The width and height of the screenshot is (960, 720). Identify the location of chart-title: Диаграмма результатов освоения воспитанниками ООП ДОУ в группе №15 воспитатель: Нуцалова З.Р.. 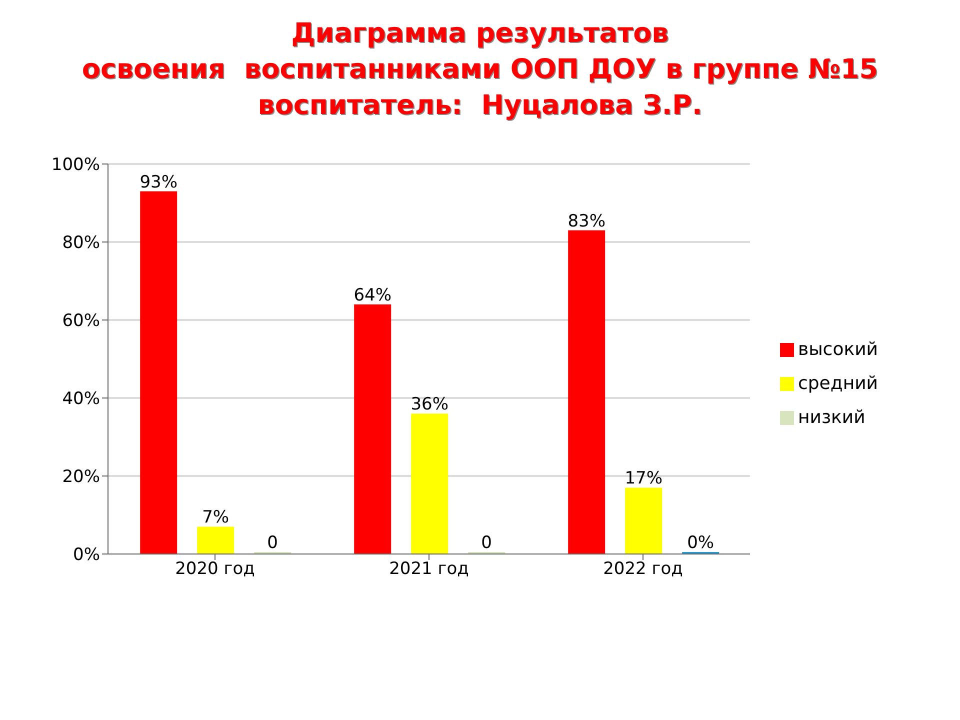
(480, 70).